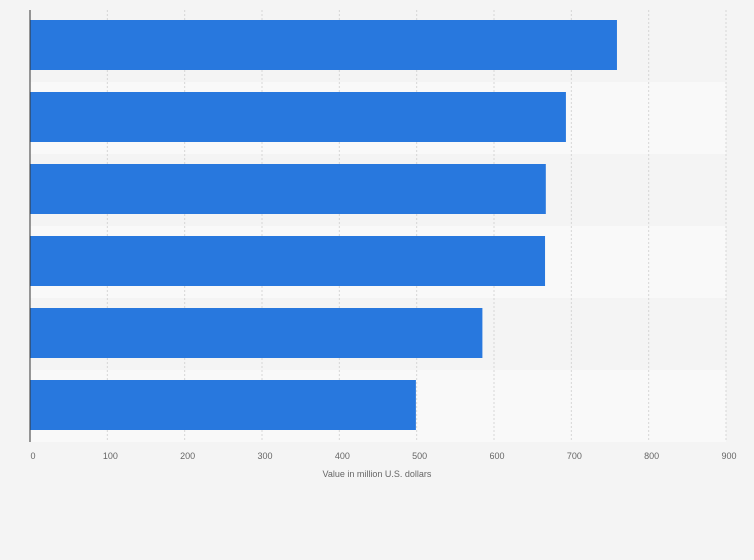 This screenshot has width=754, height=560. I want to click on x-tick-label: 0, so click(32, 456).